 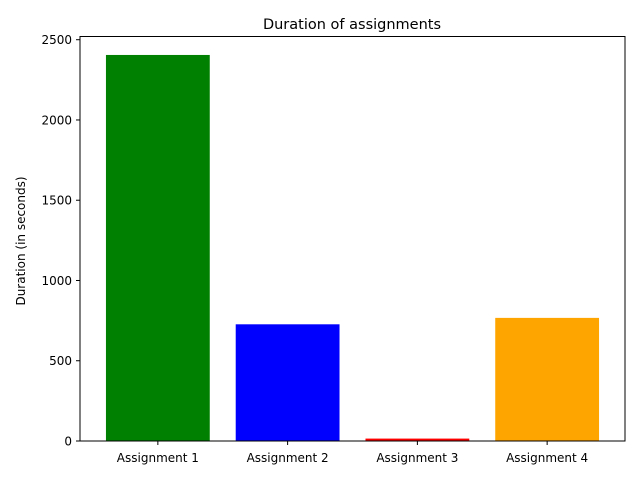 What do you see at coordinates (352, 25) in the screenshot?
I see `chart-title: Duration of assignments` at bounding box center [352, 25].